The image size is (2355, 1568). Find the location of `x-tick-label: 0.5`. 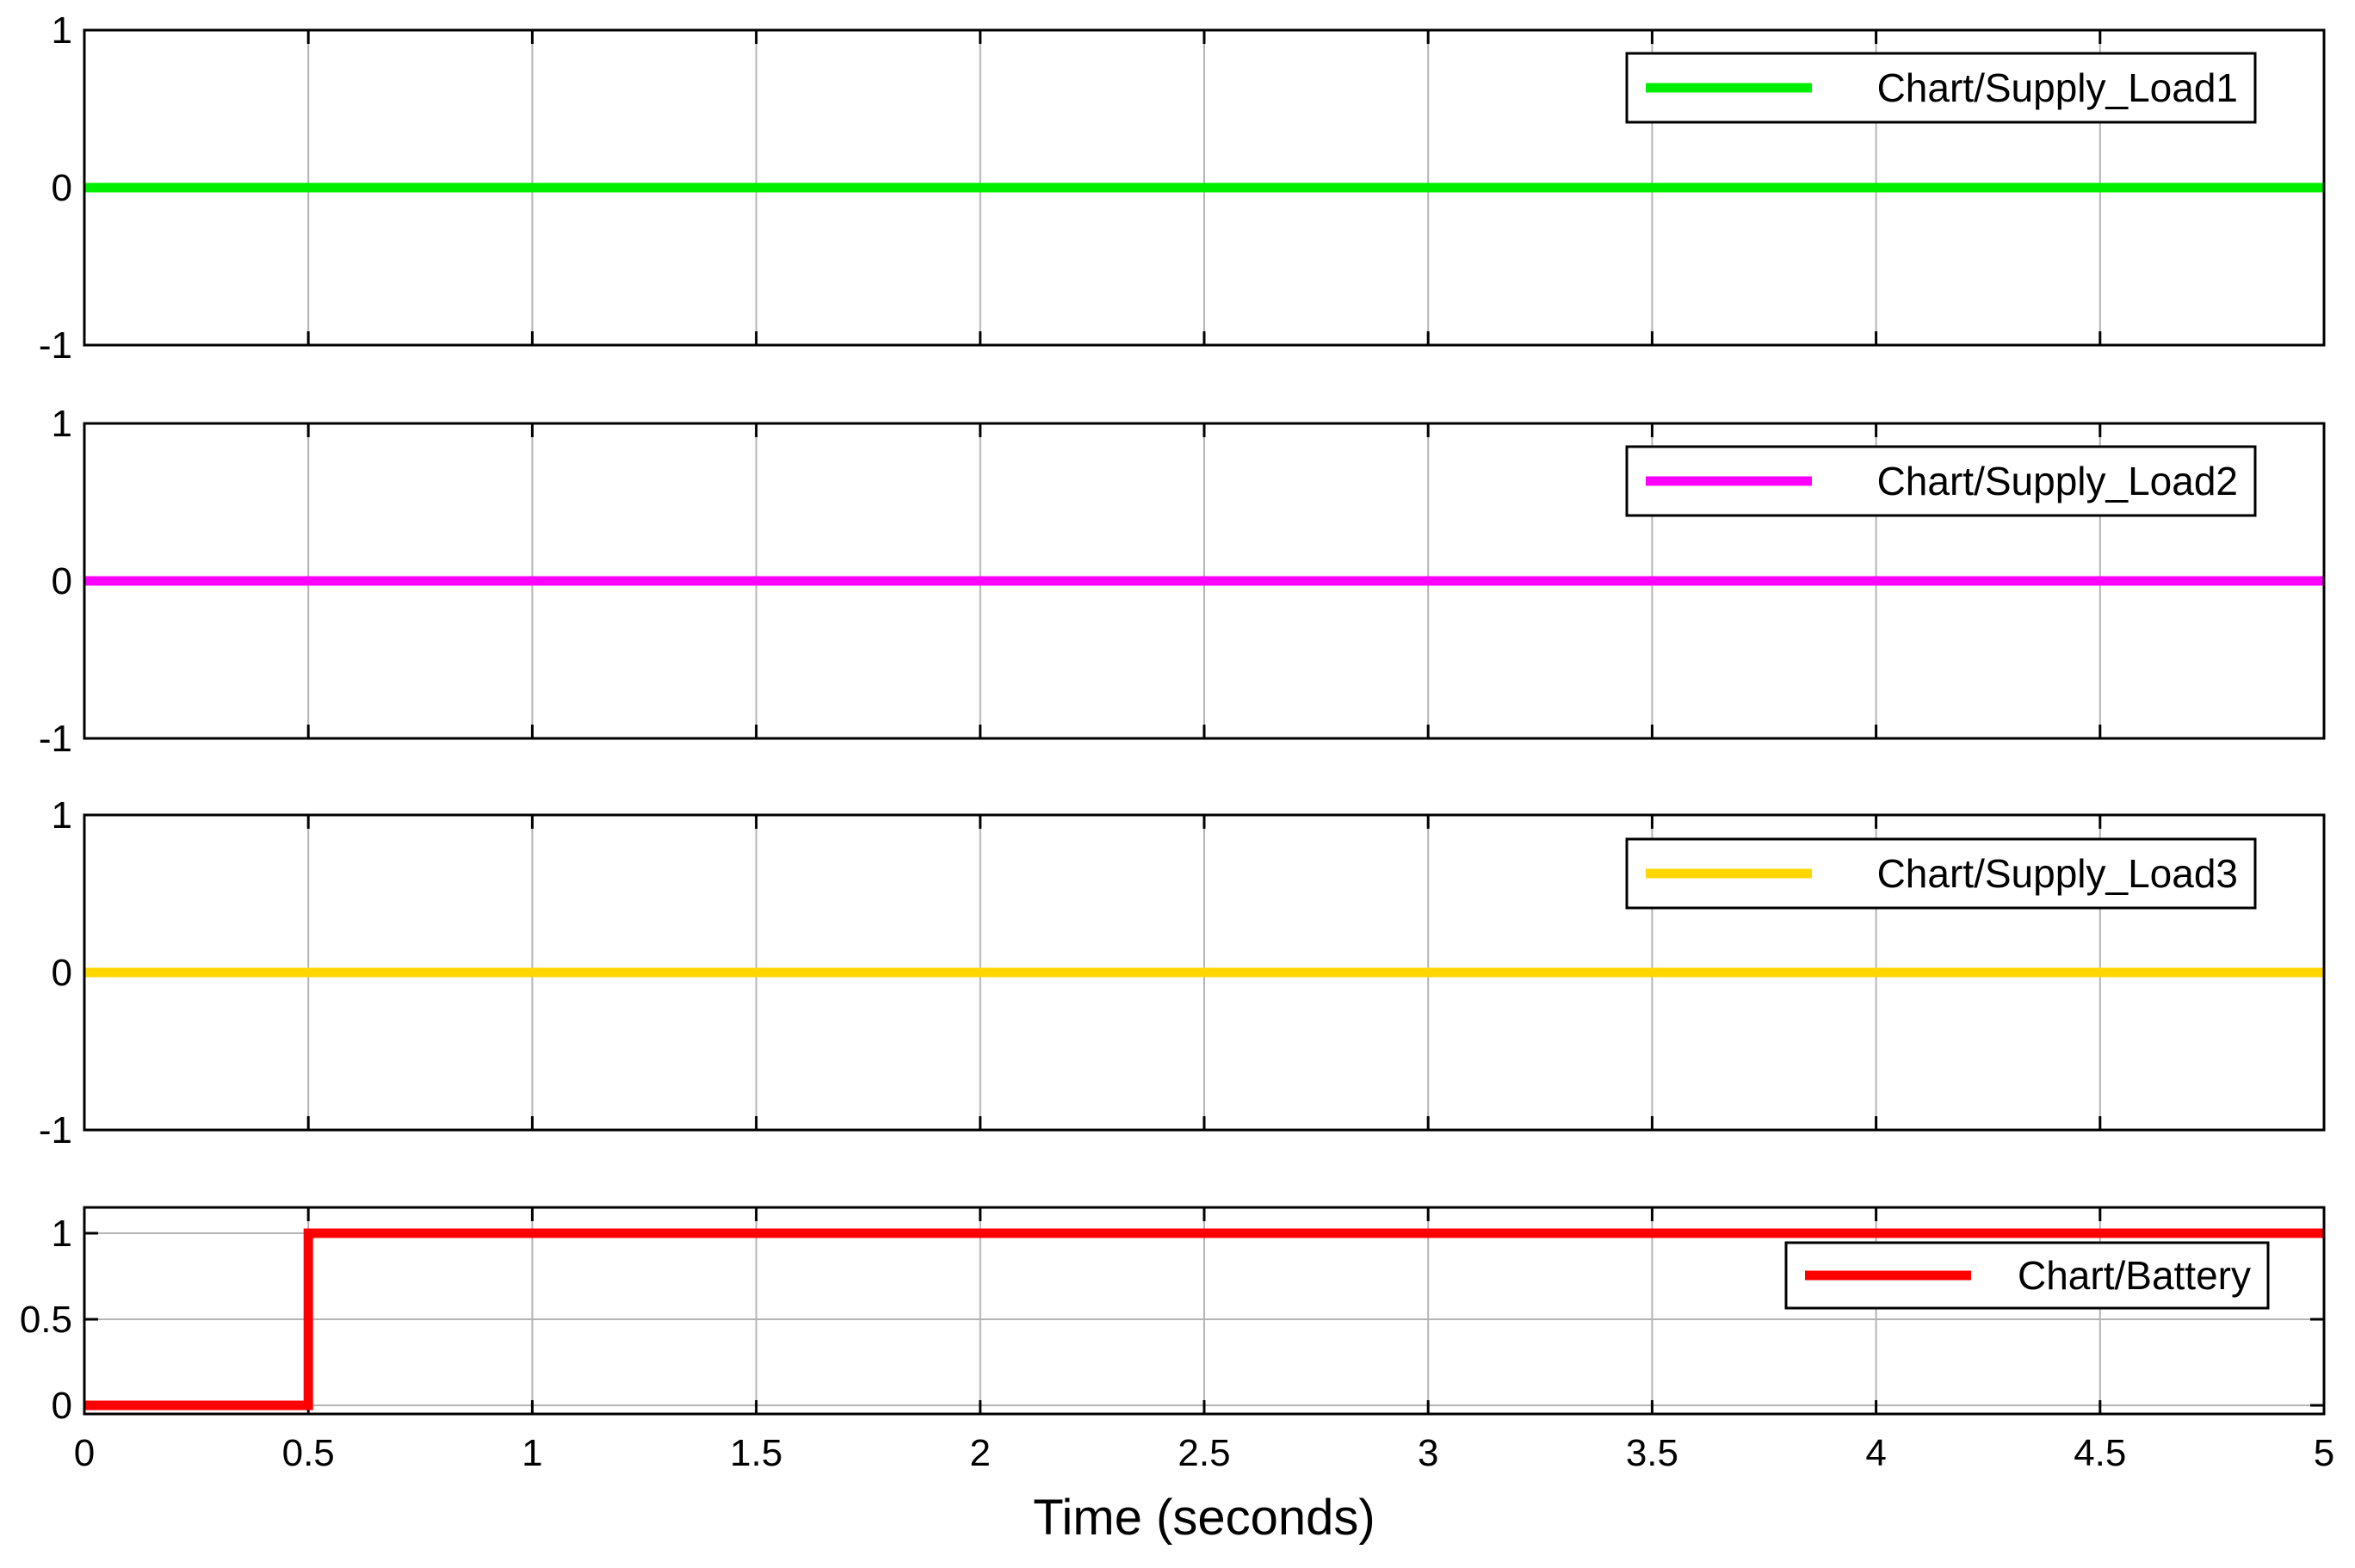

x-tick-label: 0.5 is located at coordinates (308, 1453).